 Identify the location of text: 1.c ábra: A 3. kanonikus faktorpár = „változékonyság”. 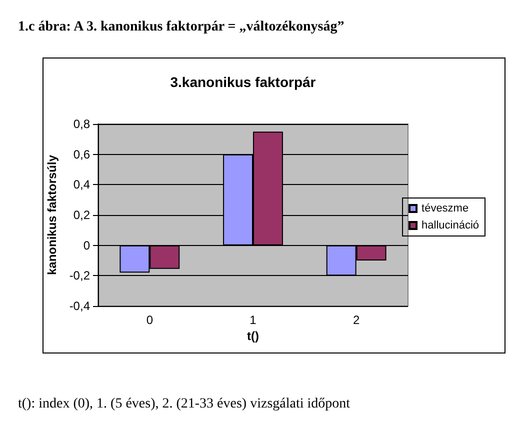
(181, 27).